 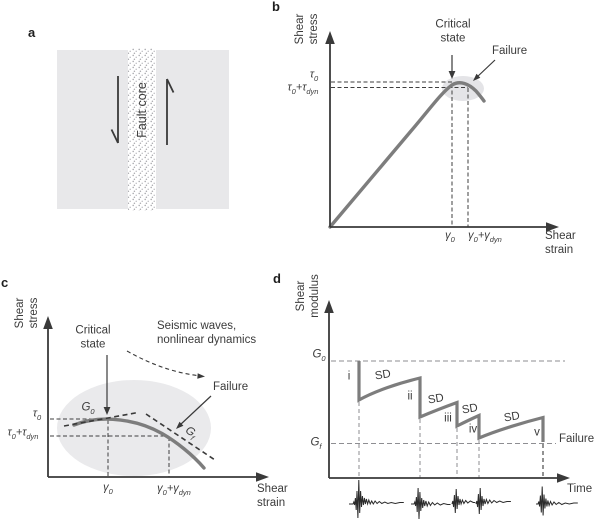 I want to click on panel-a-letter: a, so click(x=32, y=32).